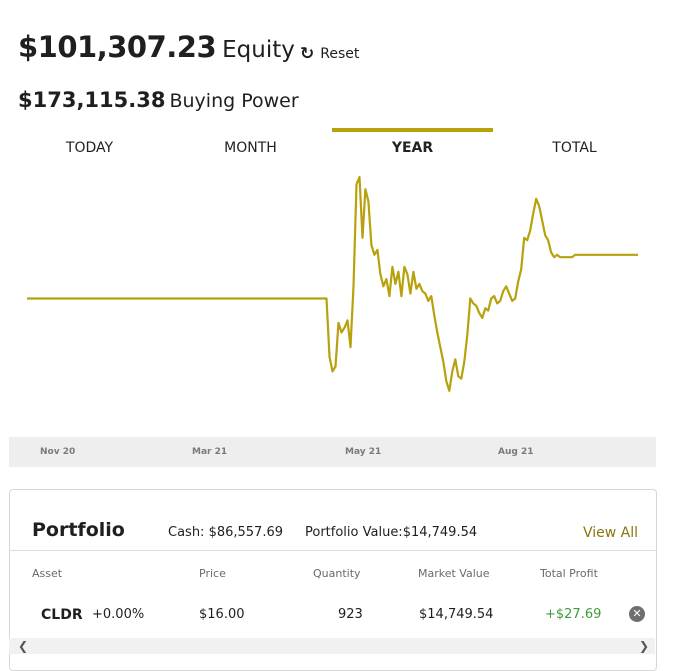 The image size is (675, 671). I want to click on reset-button: ↻ Reset, so click(329, 54).